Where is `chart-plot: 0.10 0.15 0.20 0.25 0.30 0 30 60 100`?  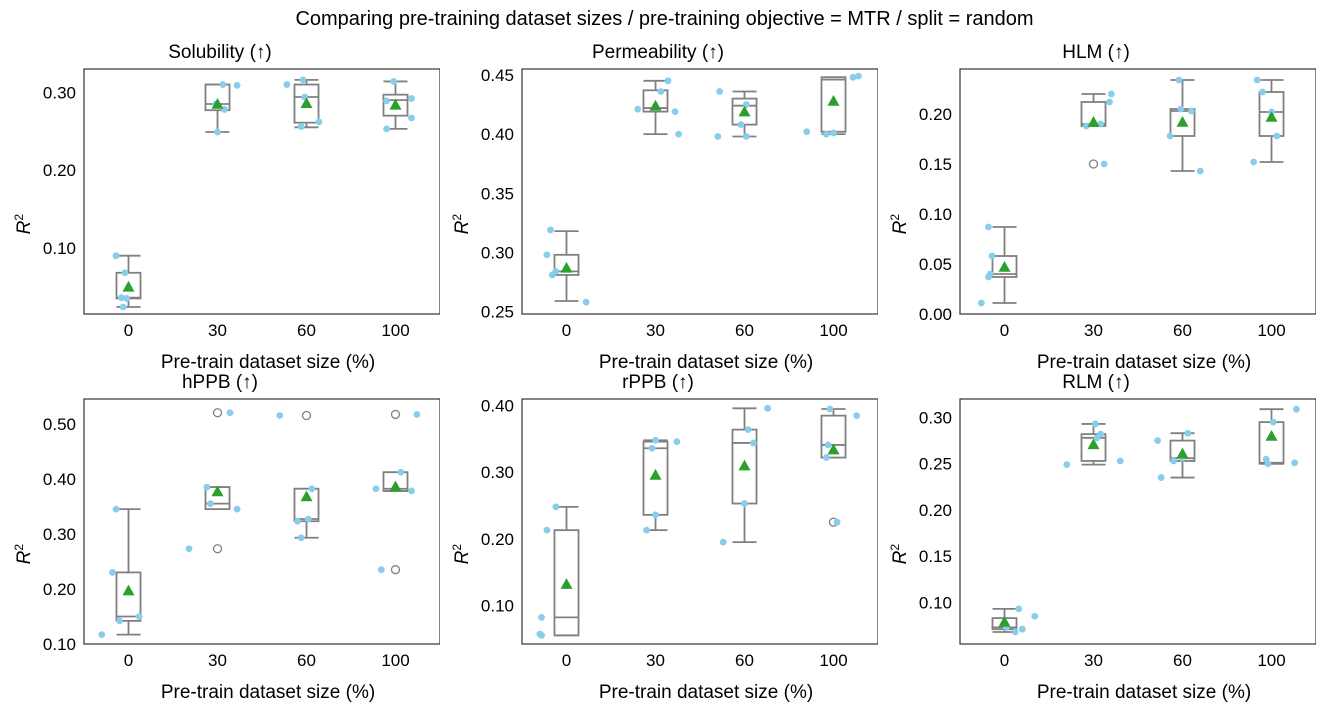 chart-plot: 0.10 0.15 0.20 0.25 0.30 0 30 60 100 is located at coordinates (1117, 534).